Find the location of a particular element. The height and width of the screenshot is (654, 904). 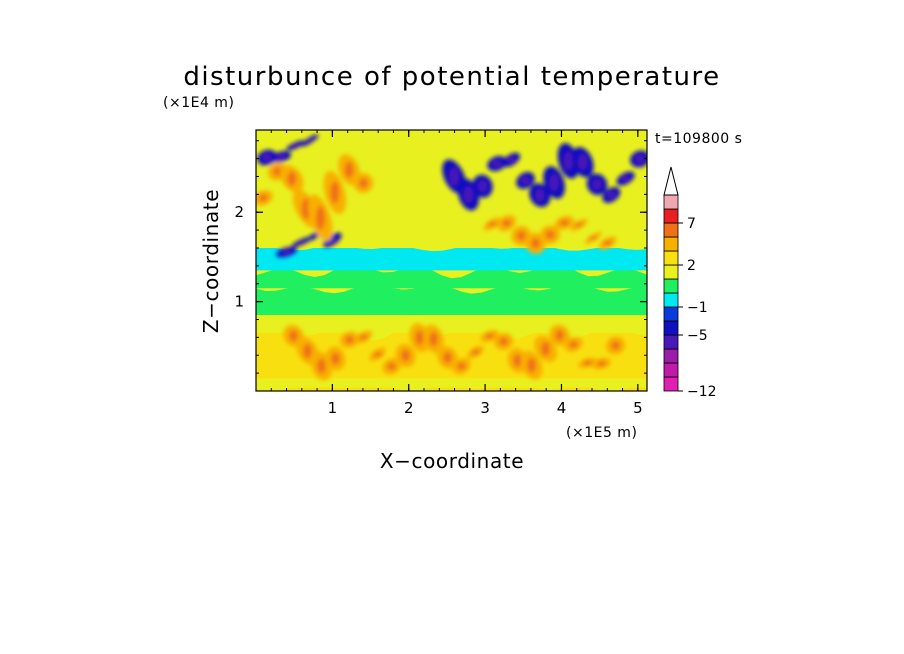

x-tick-label: 3 is located at coordinates (485, 408).